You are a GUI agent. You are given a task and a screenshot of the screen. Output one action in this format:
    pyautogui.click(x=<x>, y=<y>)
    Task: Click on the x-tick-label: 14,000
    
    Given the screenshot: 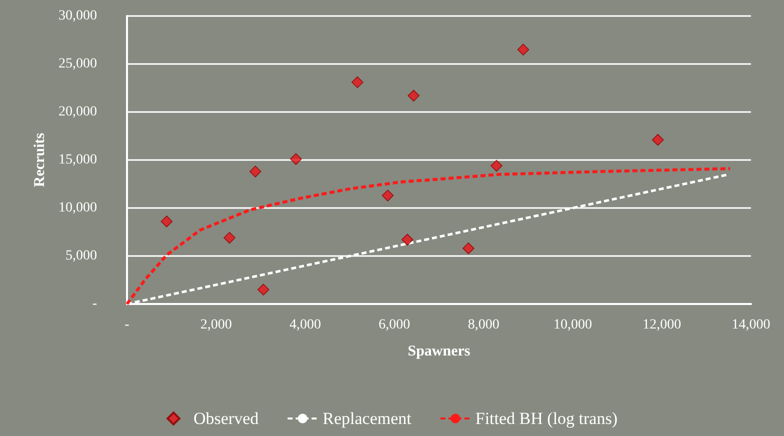 What is the action you would take?
    pyautogui.click(x=751, y=325)
    